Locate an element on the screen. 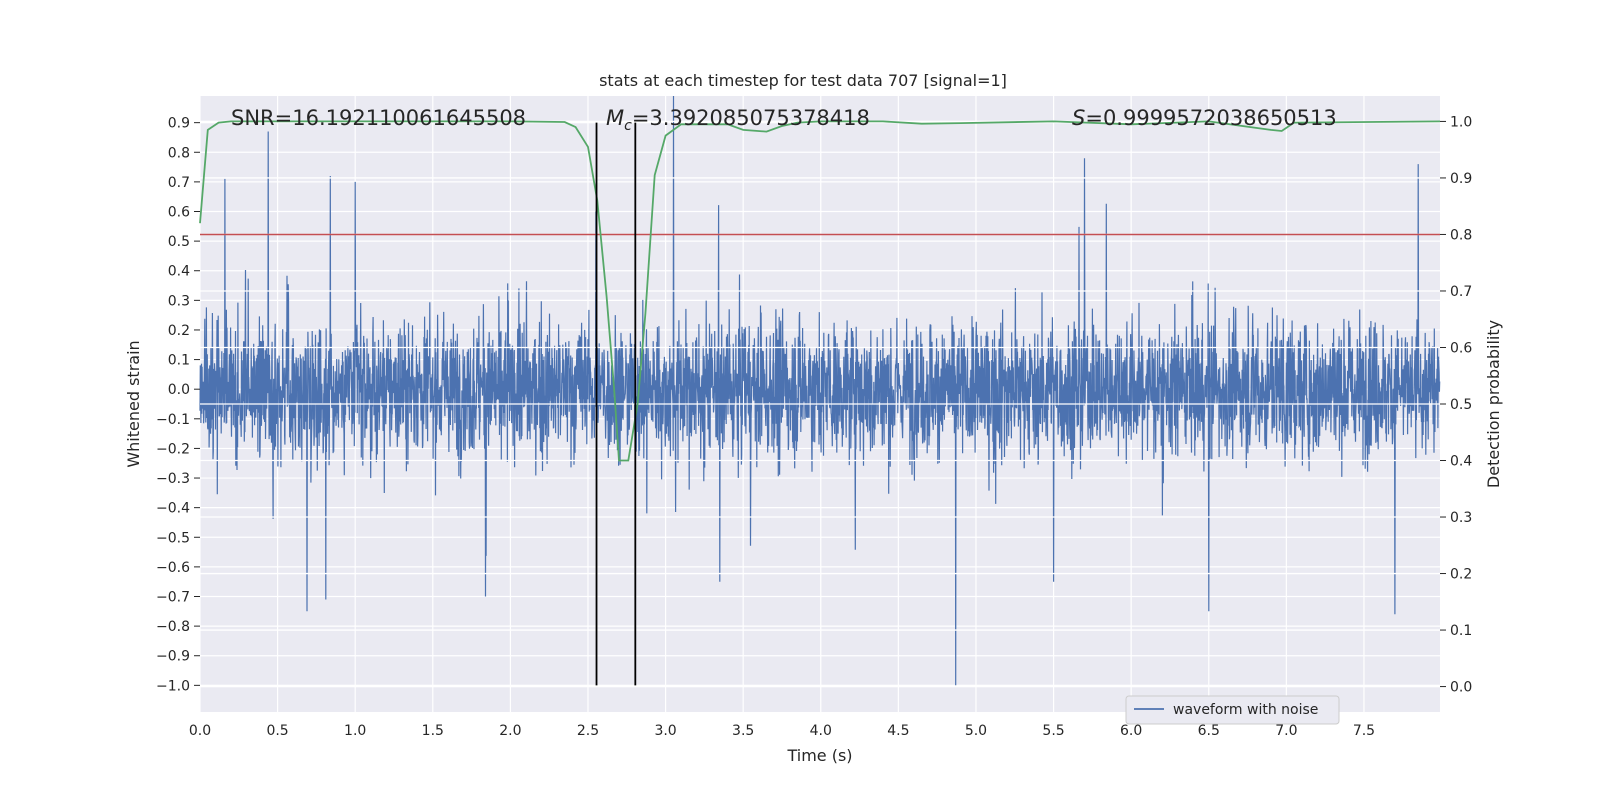 The width and height of the screenshot is (1600, 800). y-tick-label: 0.6 is located at coordinates (179, 213).